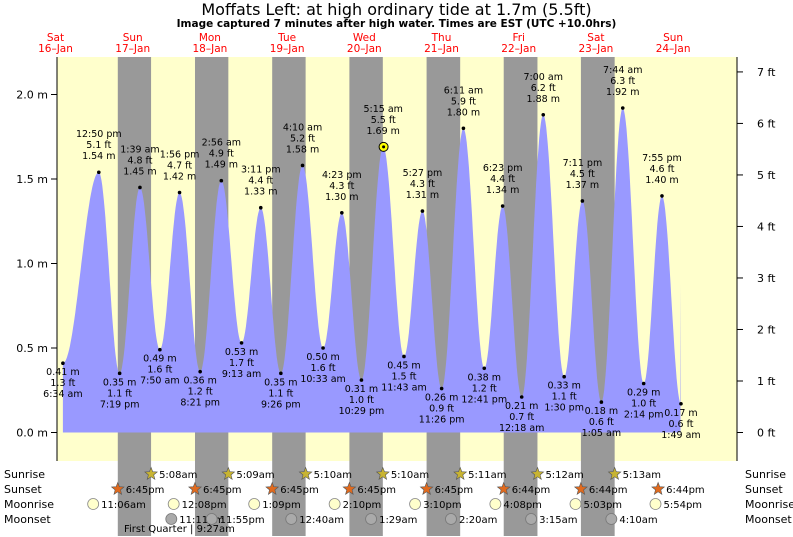 This screenshot has height=537, width=793. Describe the element at coordinates (139, 171) in the screenshot. I see `high-tide-metres: 1.45 m` at that location.